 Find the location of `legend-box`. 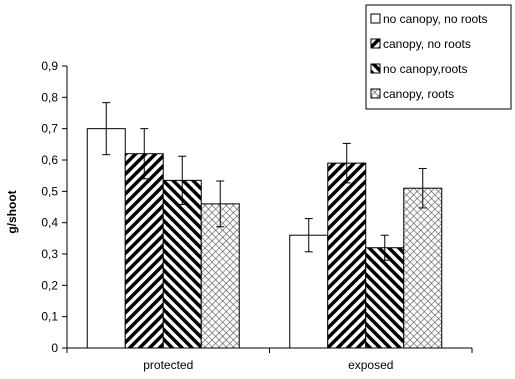

legend-box is located at coordinates (438, 57).